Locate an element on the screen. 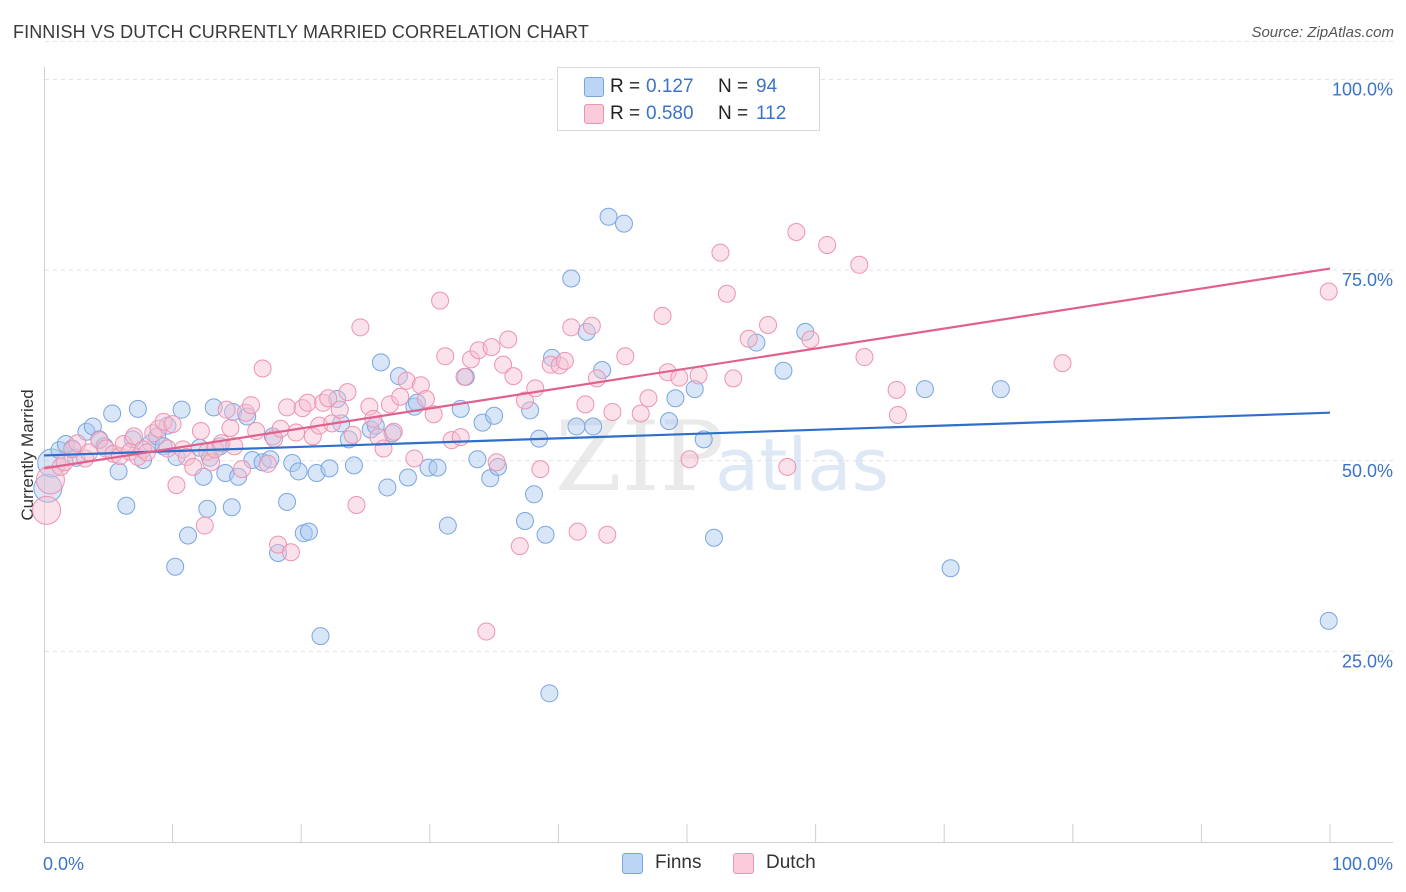  dutch-legend-swatch is located at coordinates (743, 863).